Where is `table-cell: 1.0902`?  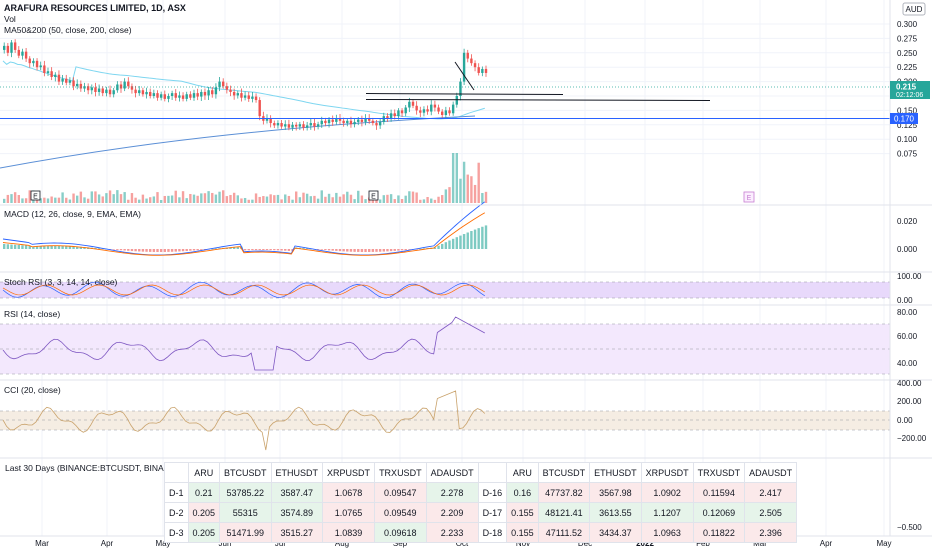 table-cell: 1.0902 is located at coordinates (667, 492).